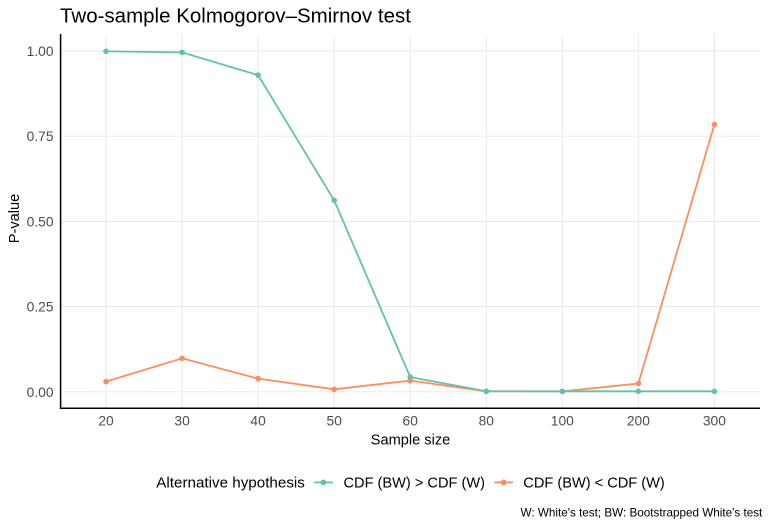 Image resolution: width=768 pixels, height=528 pixels. What do you see at coordinates (638, 421) in the screenshot?
I see `svg-text: 200` at bounding box center [638, 421].